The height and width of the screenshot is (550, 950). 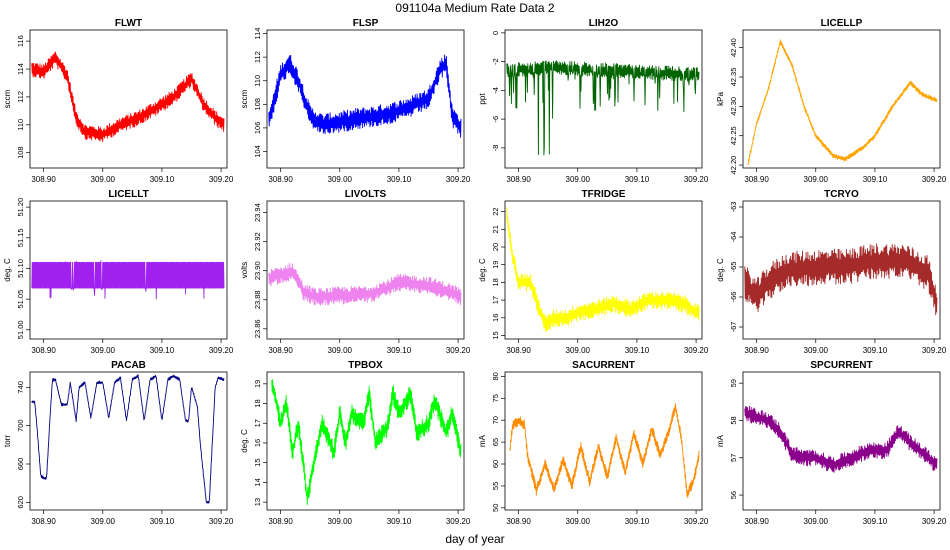 What do you see at coordinates (733, 297) in the screenshot?
I see `y-tick-label: -66` at bounding box center [733, 297].